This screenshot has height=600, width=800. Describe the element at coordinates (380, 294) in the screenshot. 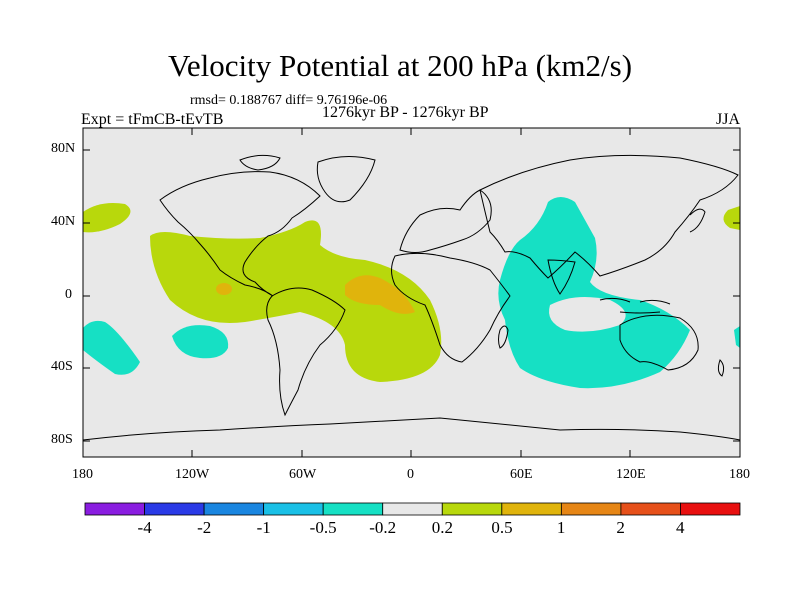

I see `positive-core-atlantic` at that location.